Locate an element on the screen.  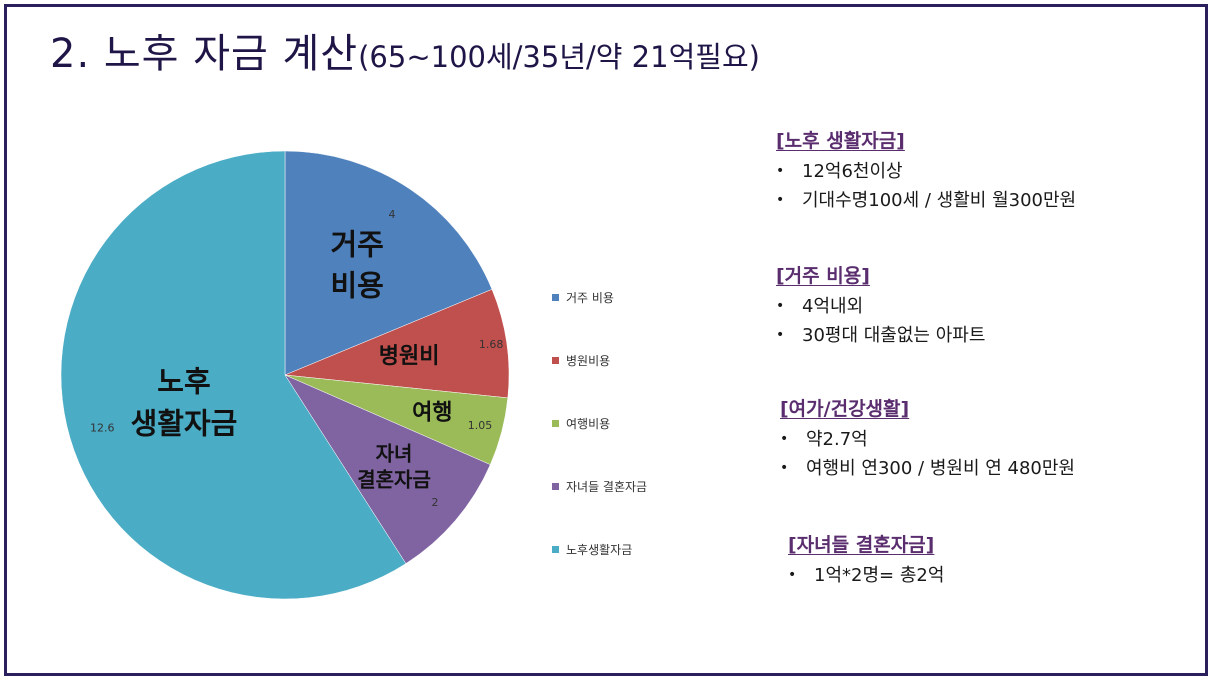
legend-label: 병원비용 is located at coordinates (588, 361).